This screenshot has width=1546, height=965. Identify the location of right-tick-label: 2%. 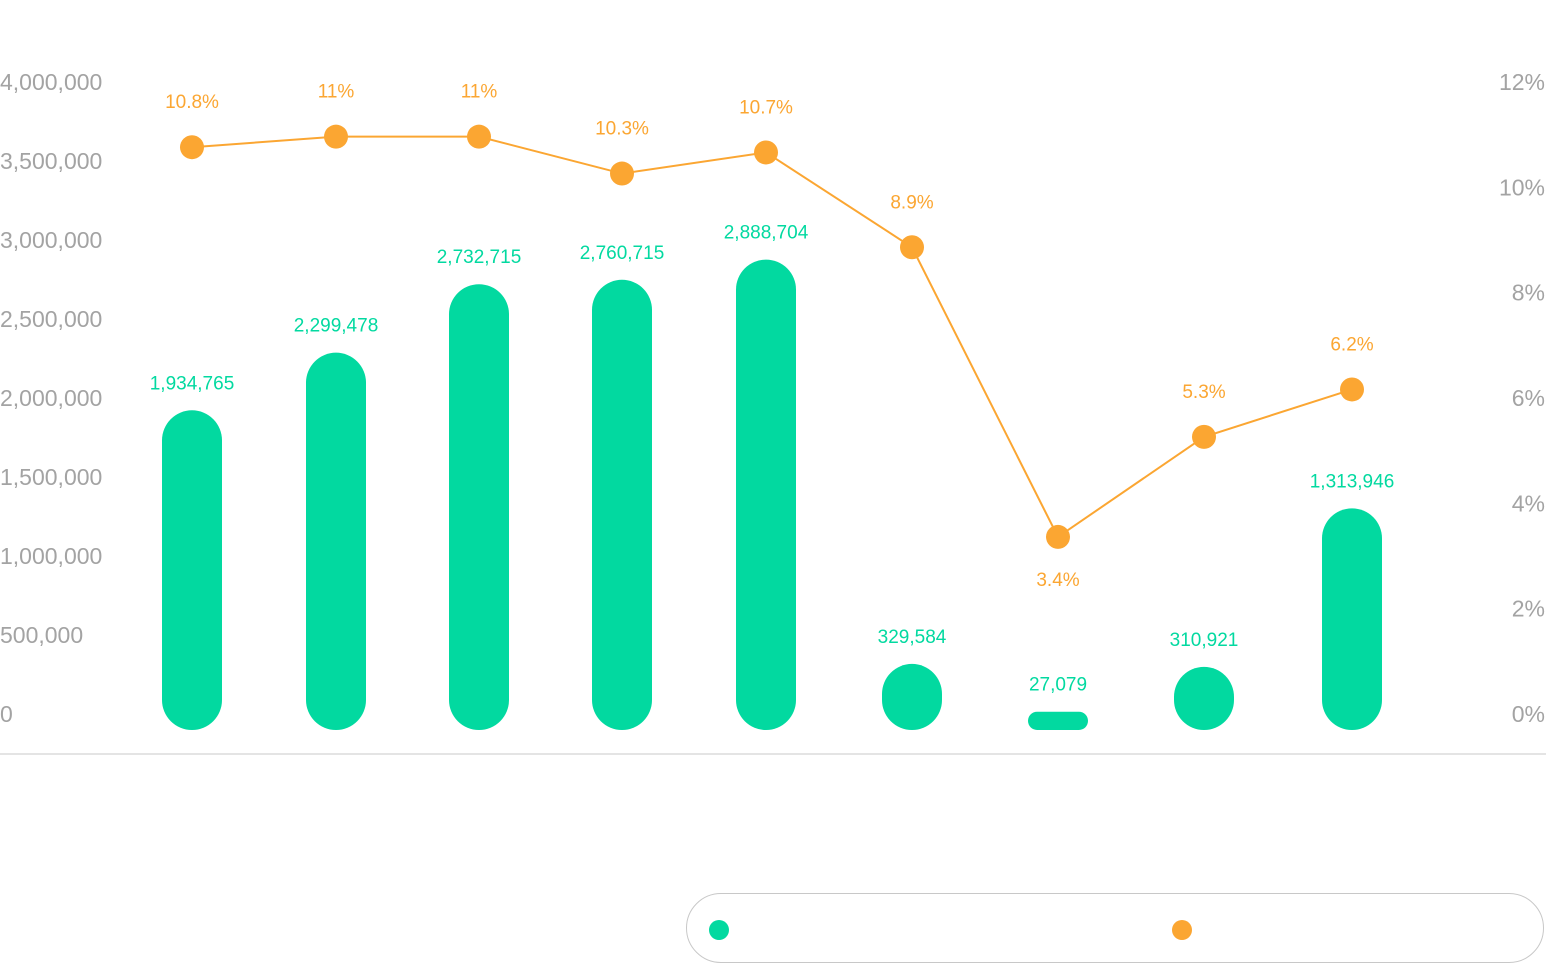
(1528, 609).